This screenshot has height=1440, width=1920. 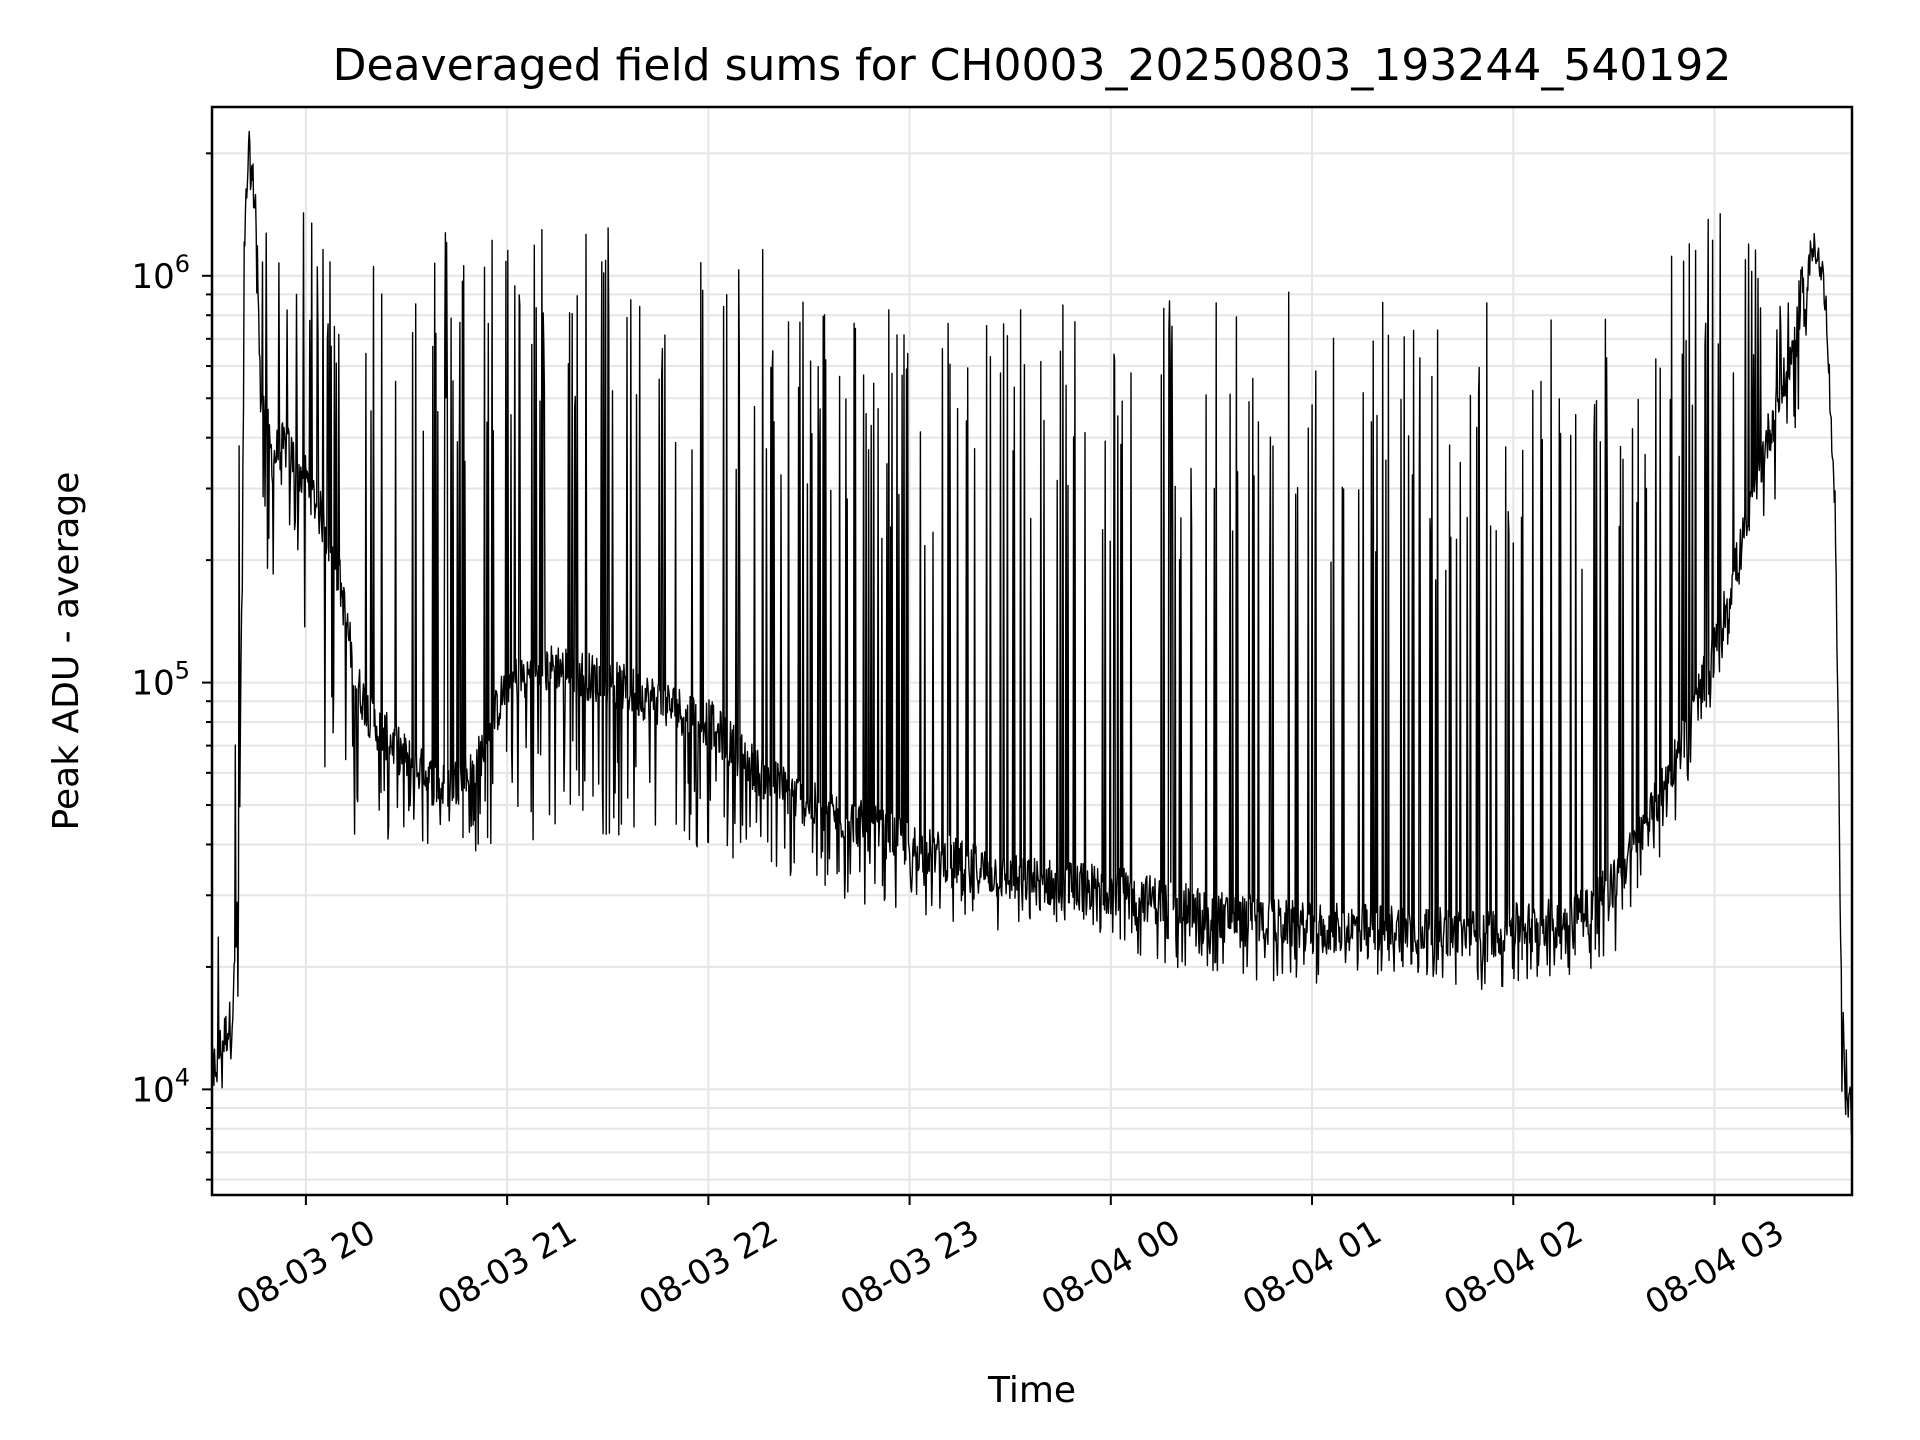 What do you see at coordinates (182, 1077) in the screenshot?
I see `y-tick-exponent: 4` at bounding box center [182, 1077].